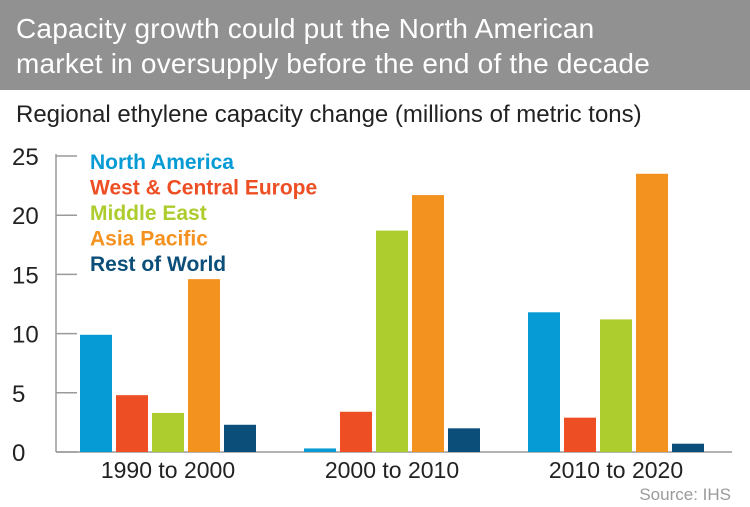  I want to click on source-note: Source: IHS, so click(685, 494).